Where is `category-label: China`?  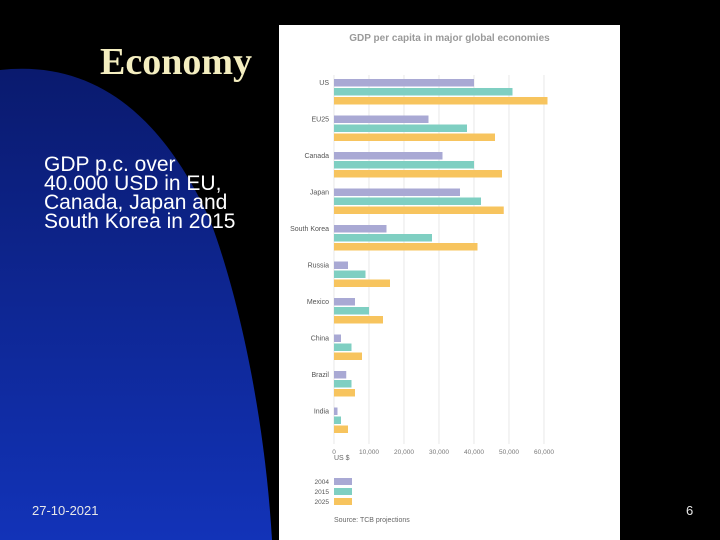 category-label: China is located at coordinates (320, 339).